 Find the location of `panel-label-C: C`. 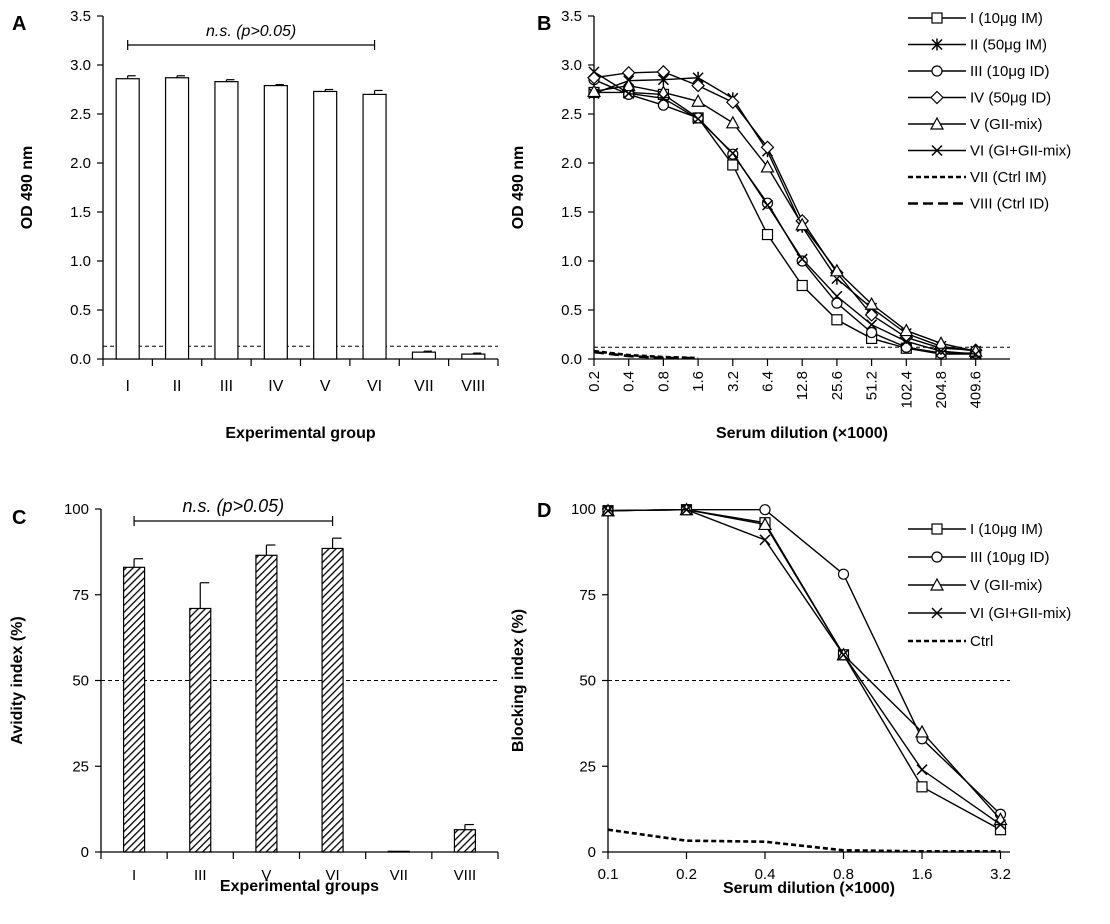

panel-label-C: C is located at coordinates (19, 518).